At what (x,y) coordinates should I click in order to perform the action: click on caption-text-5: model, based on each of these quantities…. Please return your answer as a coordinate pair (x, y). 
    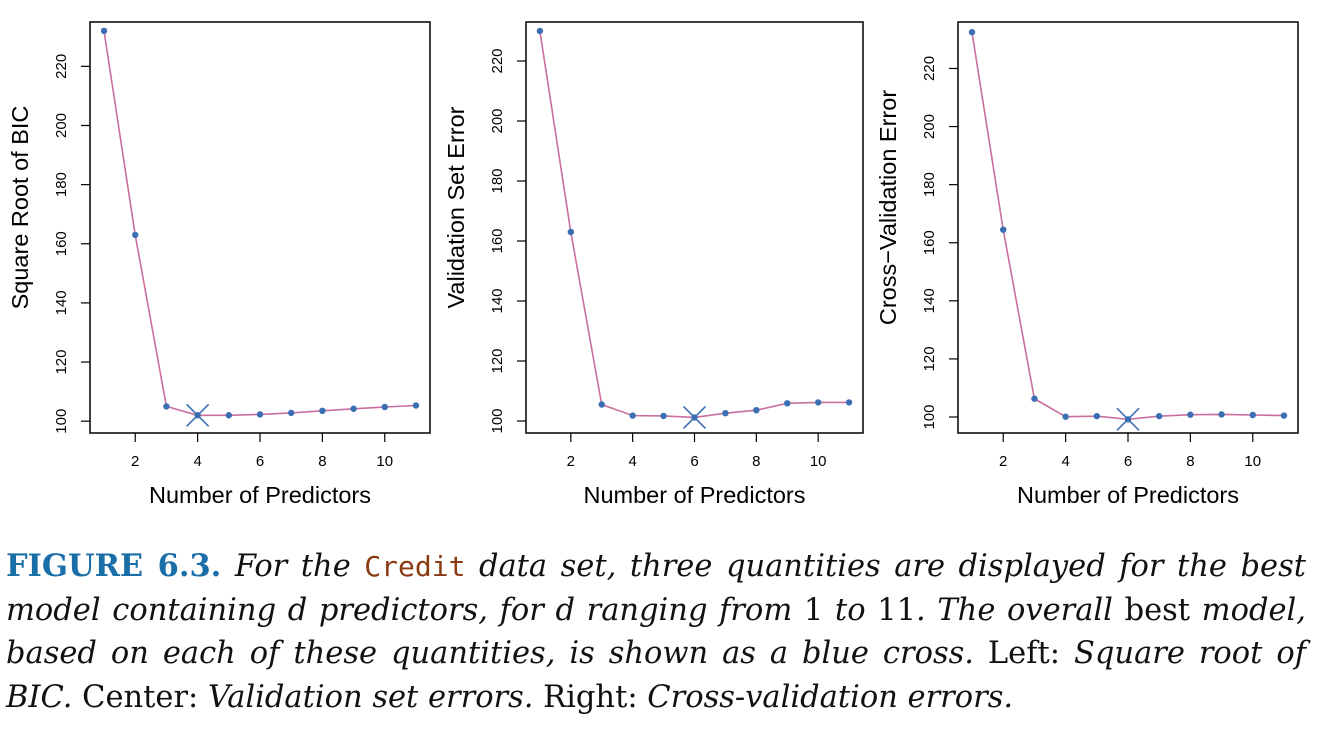
    Looking at the image, I should click on (656, 632).